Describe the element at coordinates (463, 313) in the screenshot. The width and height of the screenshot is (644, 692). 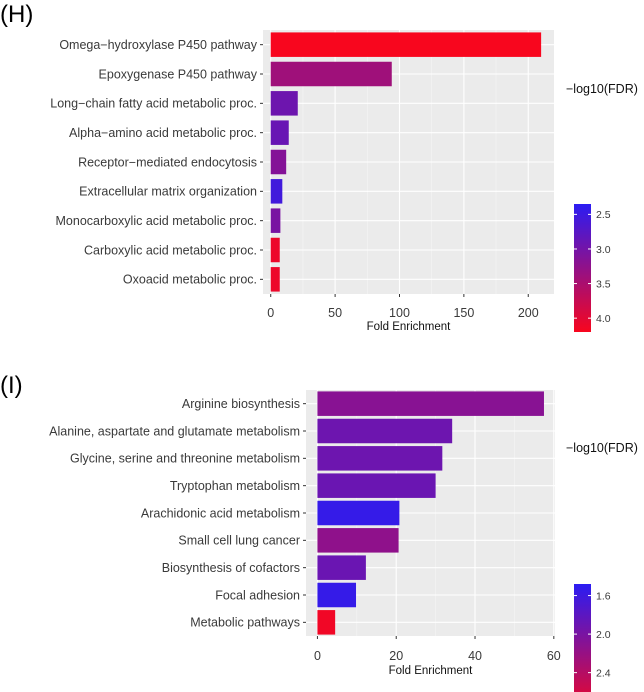
I see `x-tick-label: 150` at that location.